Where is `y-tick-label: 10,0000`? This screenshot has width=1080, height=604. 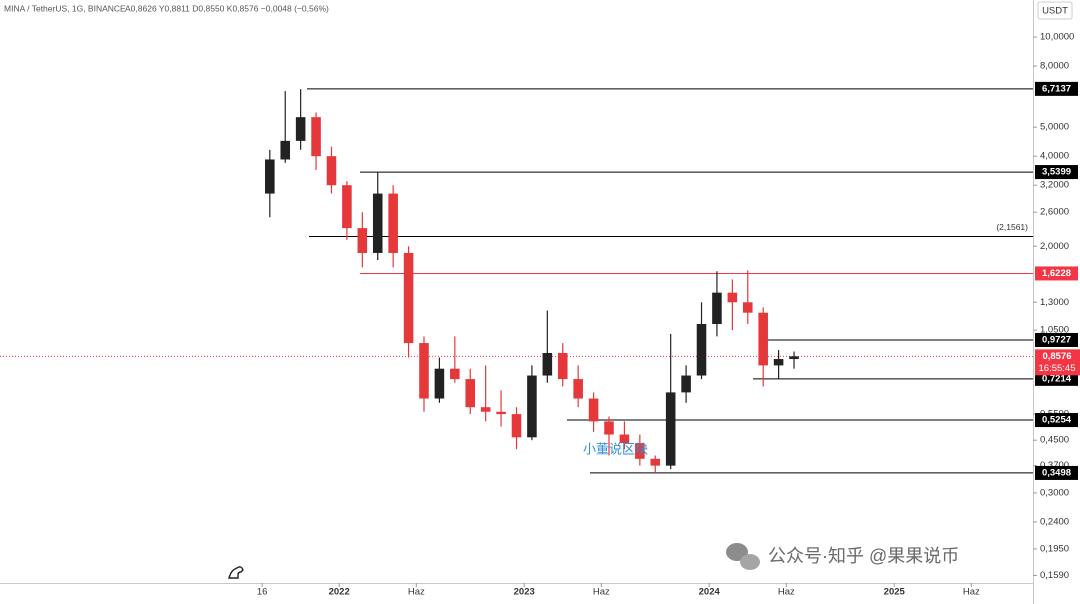
y-tick-label: 10,0000 is located at coordinates (1057, 37).